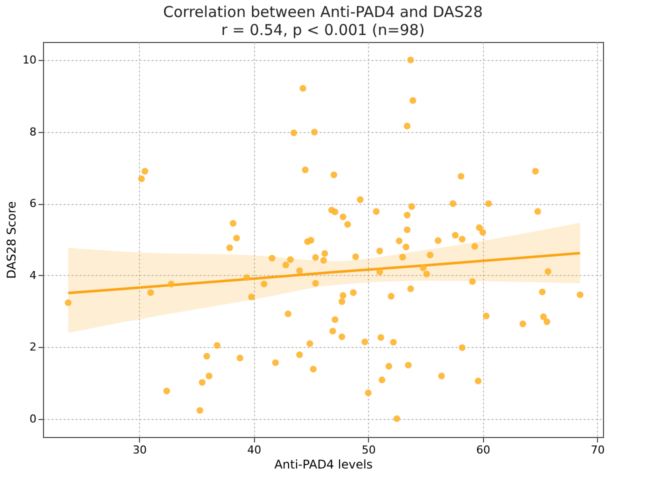 Image resolution: width=646 pixels, height=485 pixels. What do you see at coordinates (33, 347) in the screenshot?
I see `y-tick-label: 2` at bounding box center [33, 347].